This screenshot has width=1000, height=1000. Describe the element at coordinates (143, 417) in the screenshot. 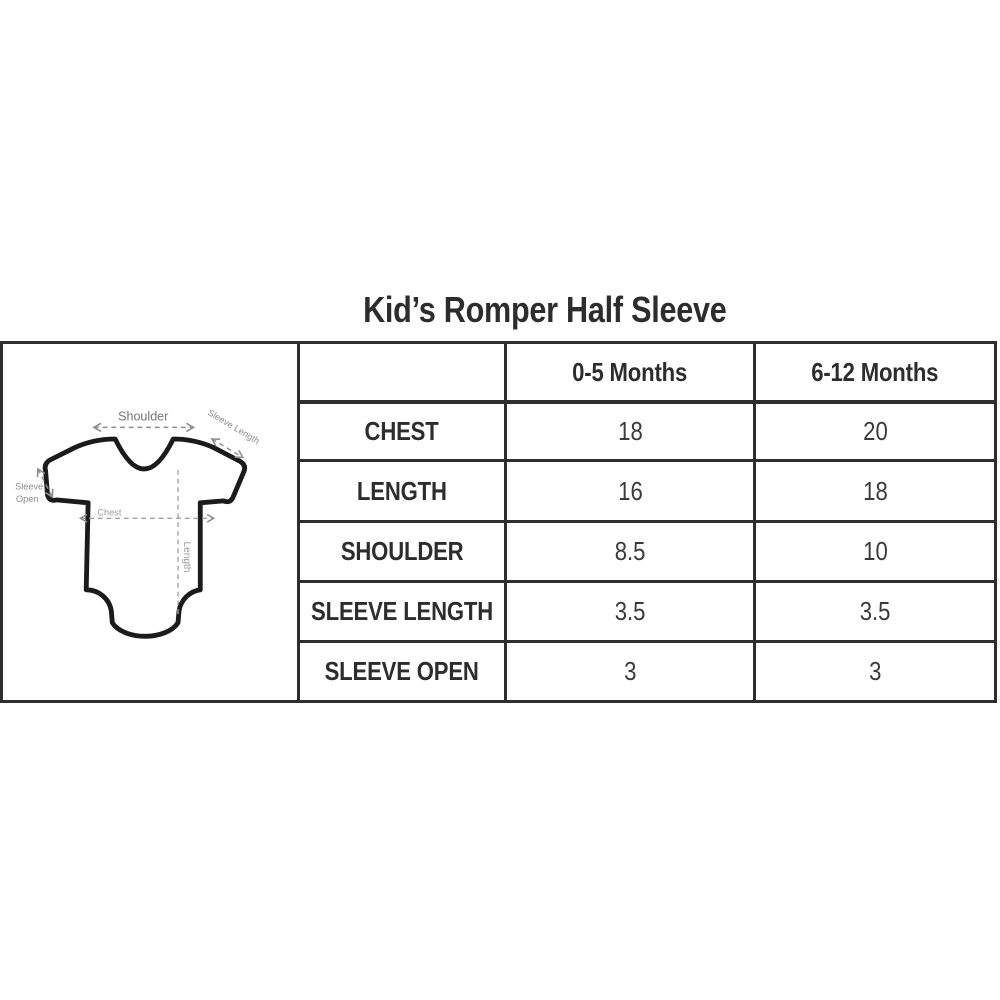

I see `diagram-label-shoulder: Shoulder` at that location.